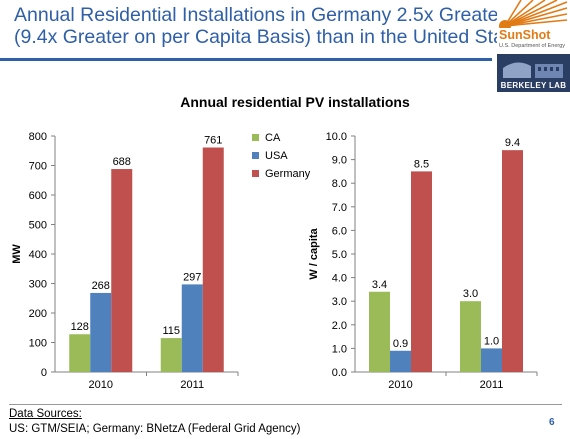  I want to click on chart1-y-tick-label: 800, so click(38, 137).